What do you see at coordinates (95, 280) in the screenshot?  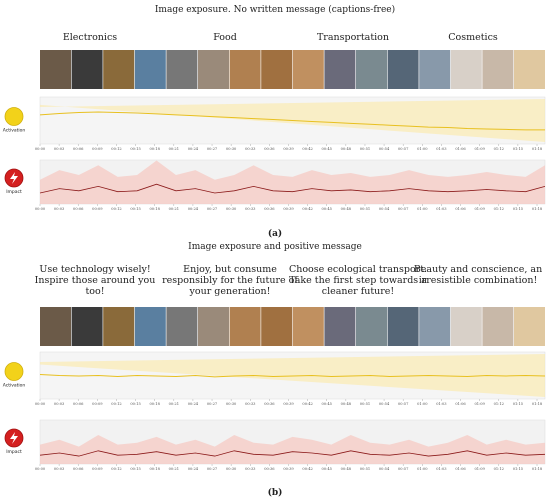 I see `caption: Inspire those around you` at bounding box center [95, 280].